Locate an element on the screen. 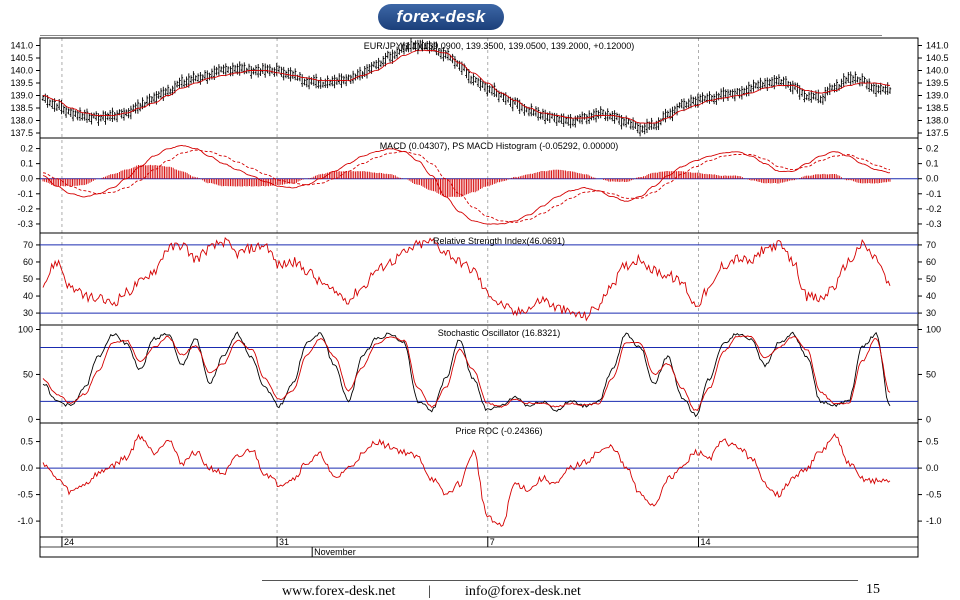 The image size is (960, 600). y-tick-label-right: 0.1 is located at coordinates (932, 164).